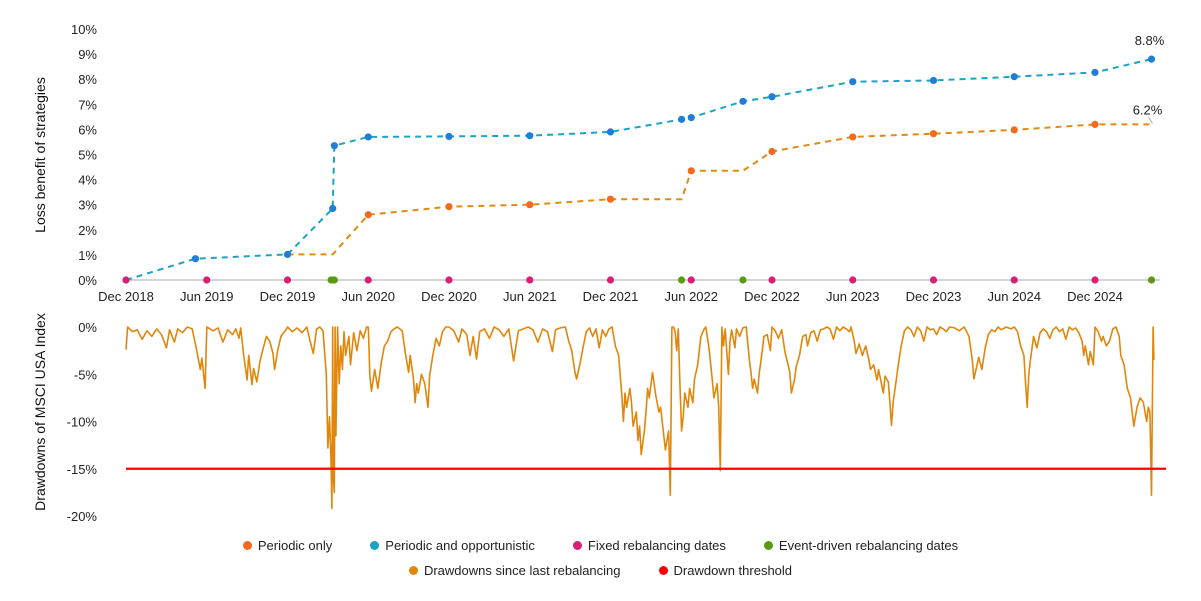 This screenshot has width=1201, height=601. I want to click on y-tick-label: 4%, so click(87, 180).